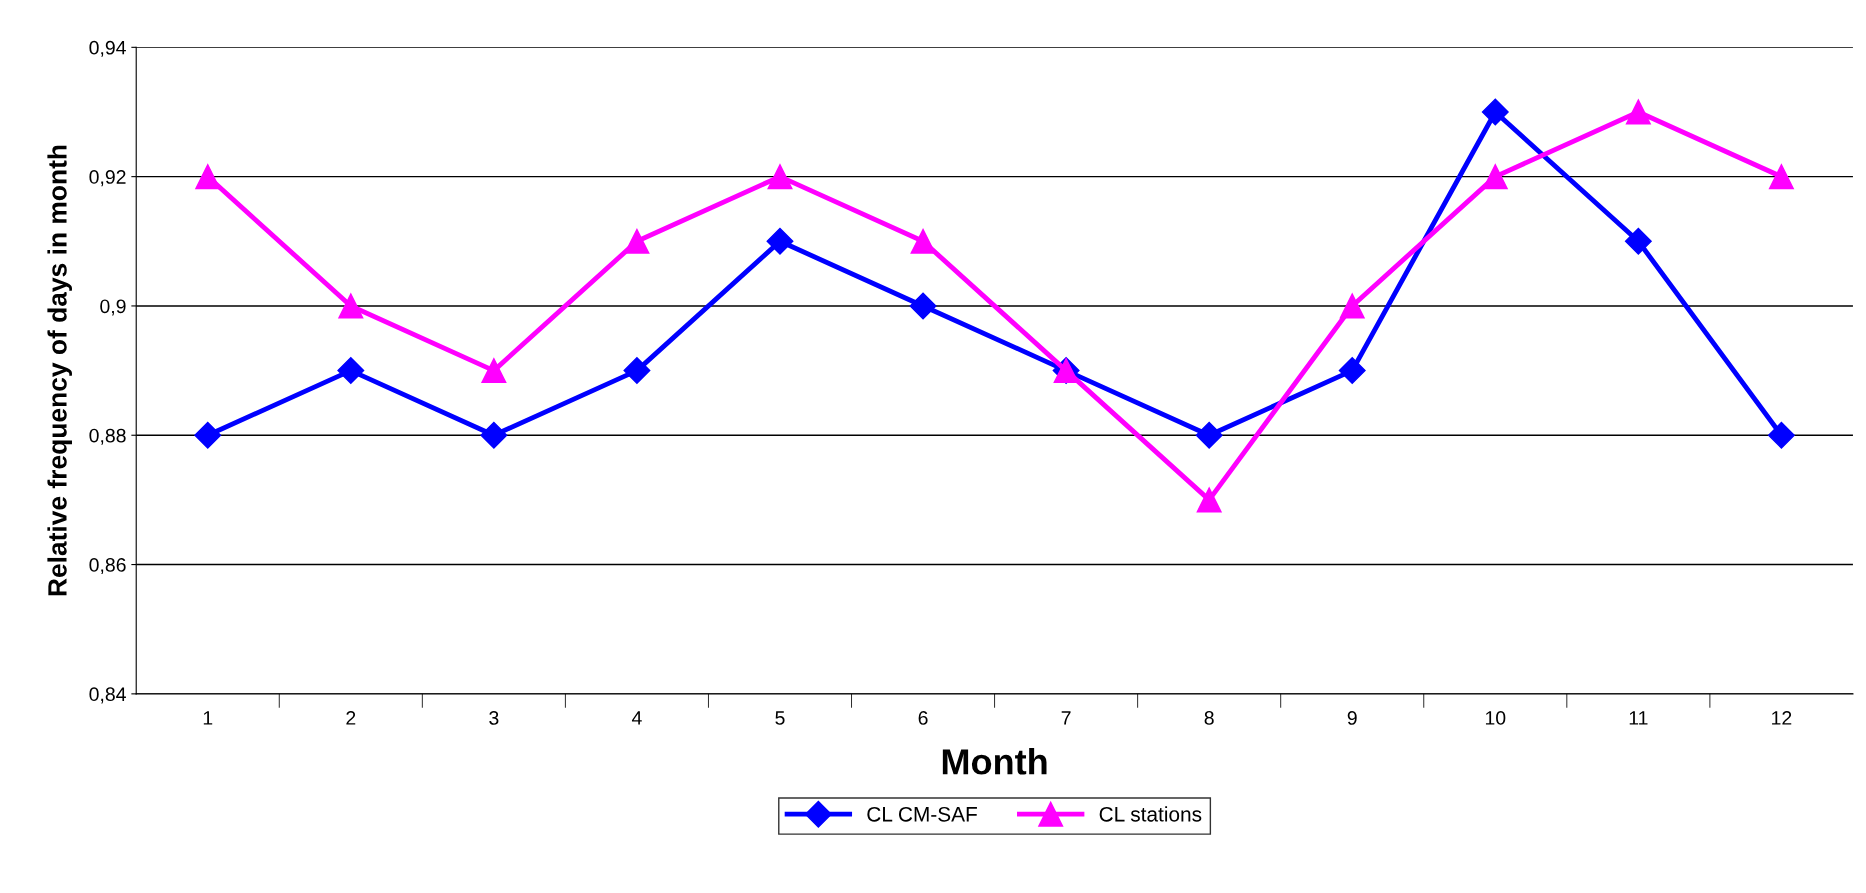 This screenshot has height=893, width=1866. I want to click on y-tick-label: 0,86, so click(107, 566).